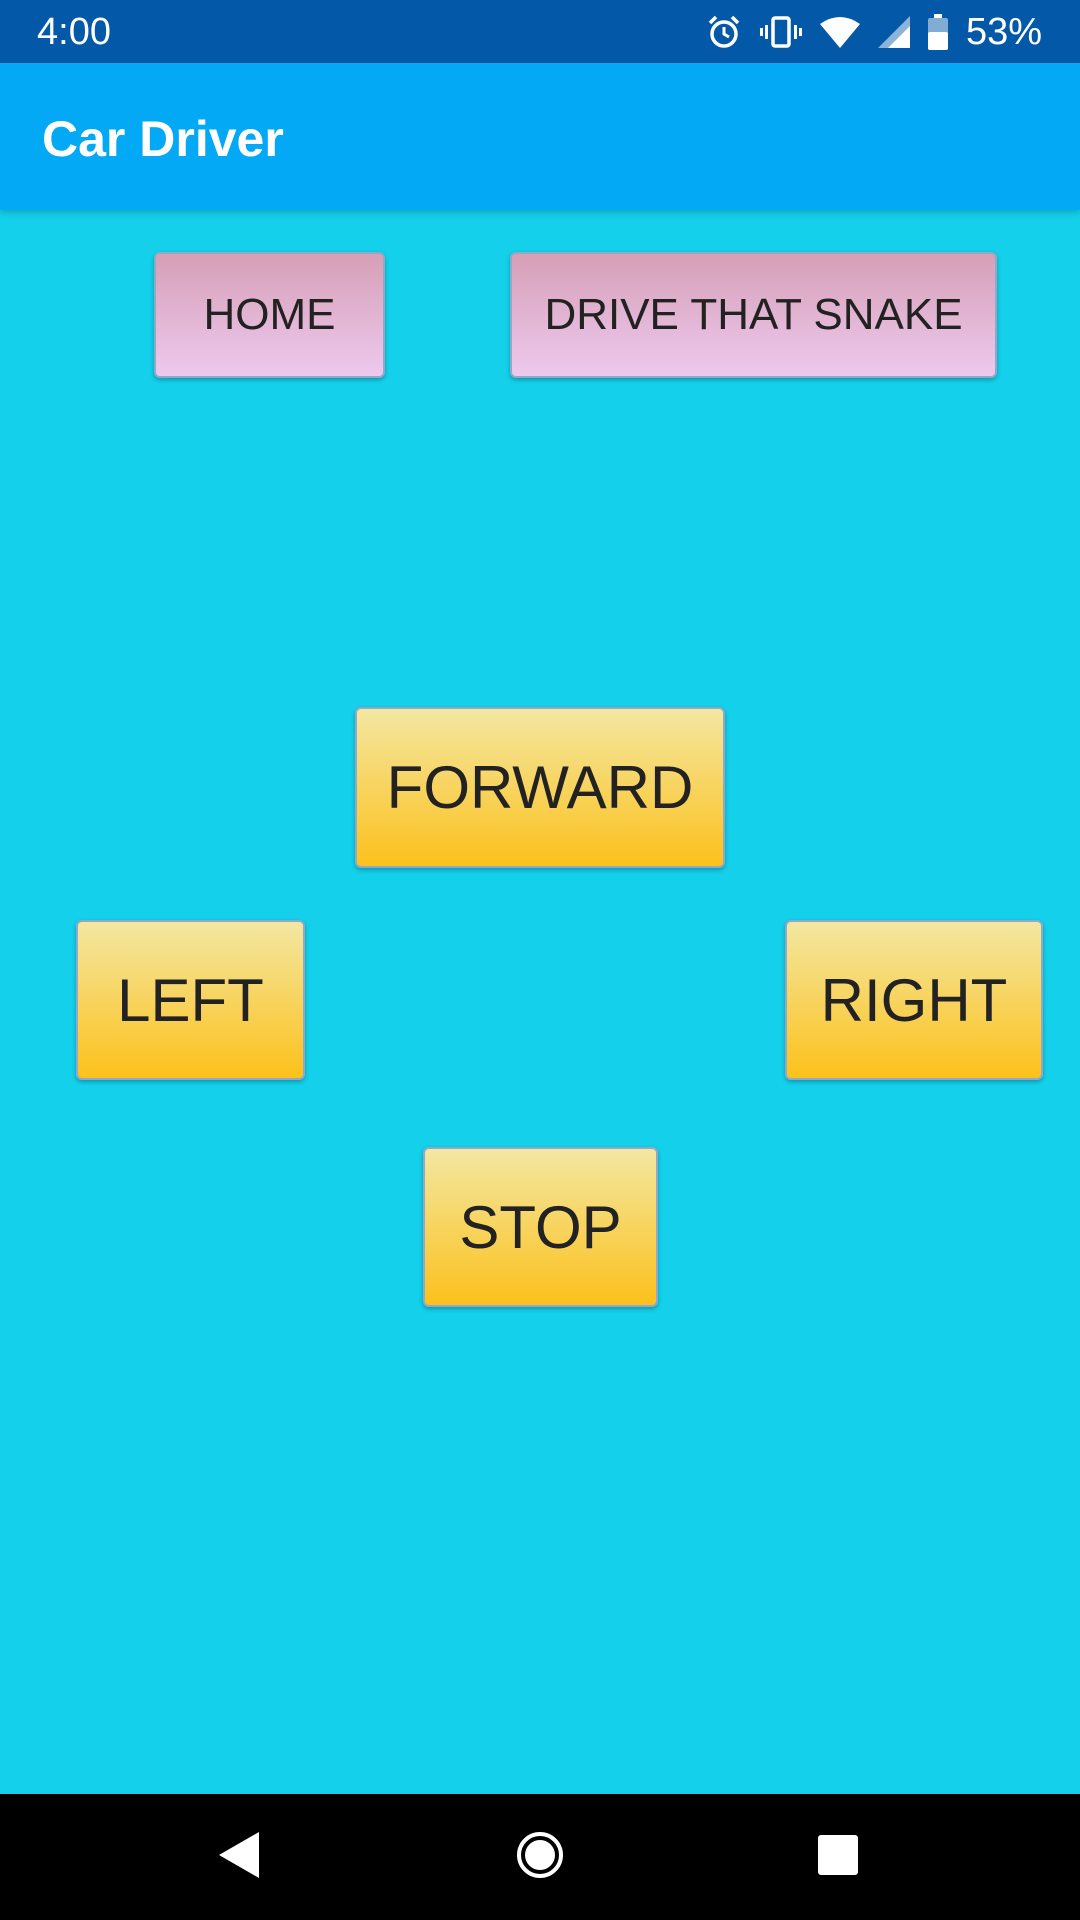 The height and width of the screenshot is (1920, 1080). What do you see at coordinates (780, 32) in the screenshot?
I see `vibrate-icon` at bounding box center [780, 32].